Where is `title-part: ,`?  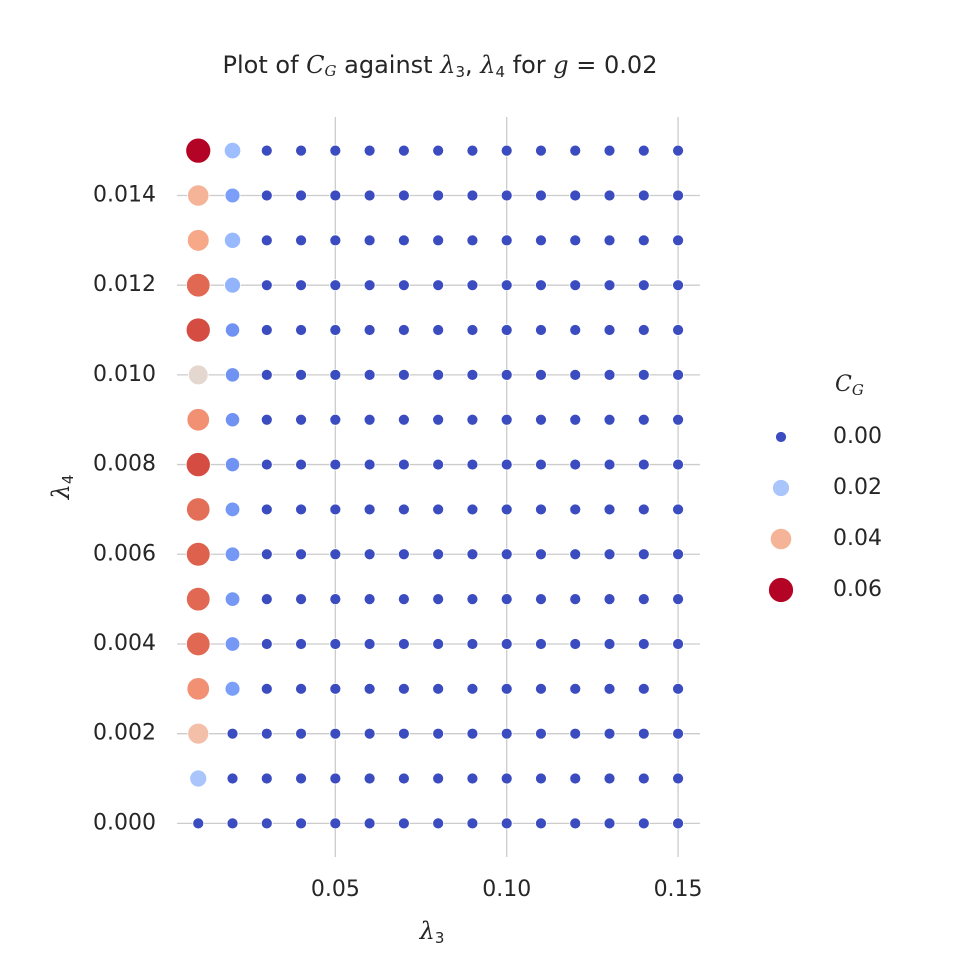 title-part: , is located at coordinates (472, 65).